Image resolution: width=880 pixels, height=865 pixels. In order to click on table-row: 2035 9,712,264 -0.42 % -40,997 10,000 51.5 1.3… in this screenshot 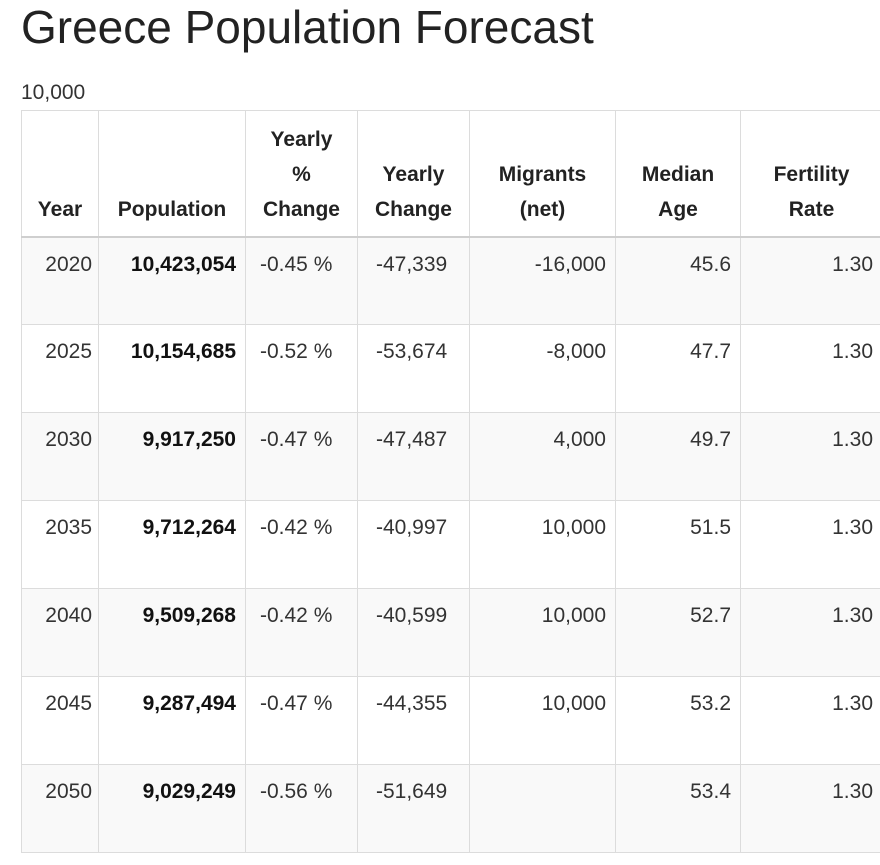, I will do `click(450, 544)`.